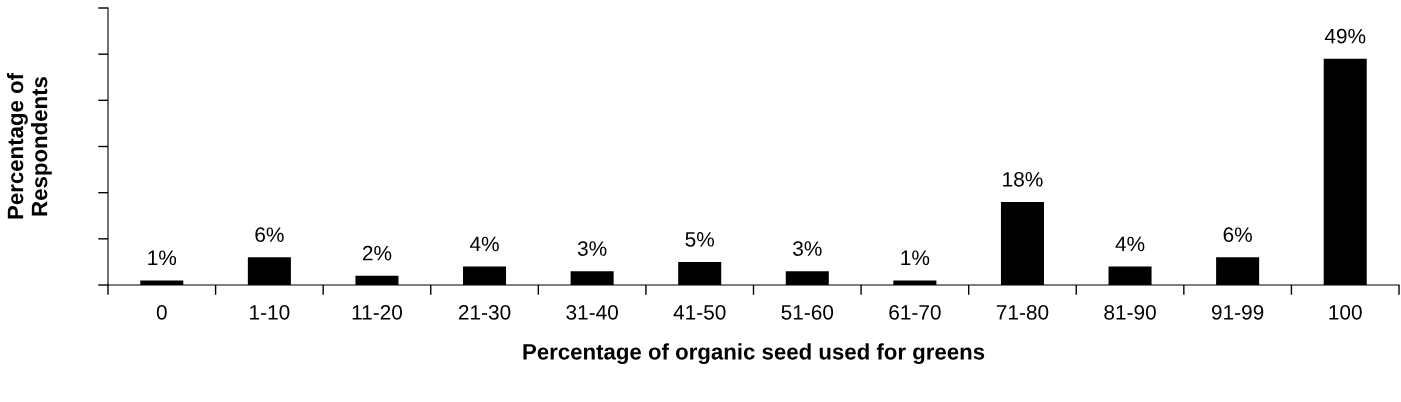  What do you see at coordinates (1237, 312) in the screenshot?
I see `x-tick-label: 91-99` at bounding box center [1237, 312].